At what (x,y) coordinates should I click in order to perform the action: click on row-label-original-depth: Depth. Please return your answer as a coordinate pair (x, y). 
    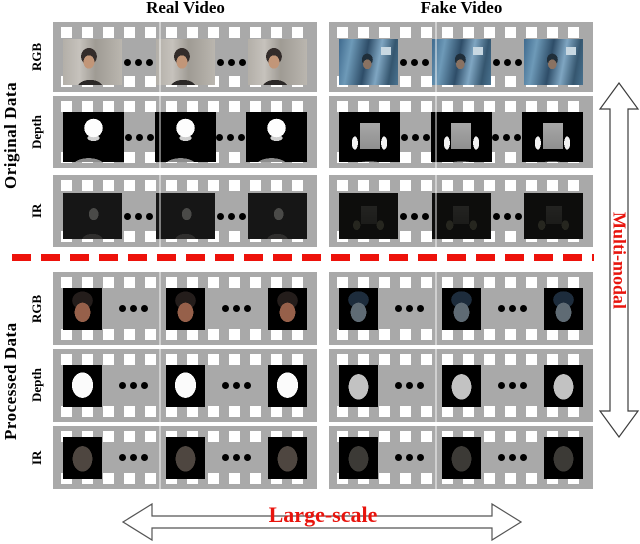
    Looking at the image, I should click on (36, 132).